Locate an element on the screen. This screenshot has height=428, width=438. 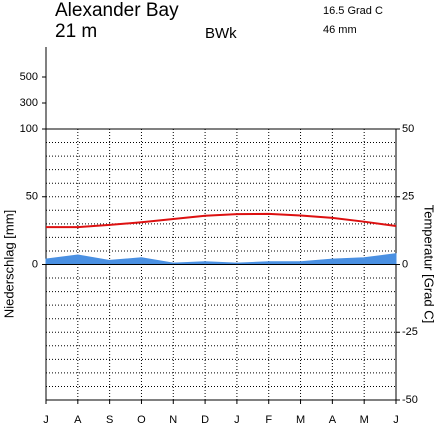
y2-tick-label: 0 is located at coordinates (405, 264).